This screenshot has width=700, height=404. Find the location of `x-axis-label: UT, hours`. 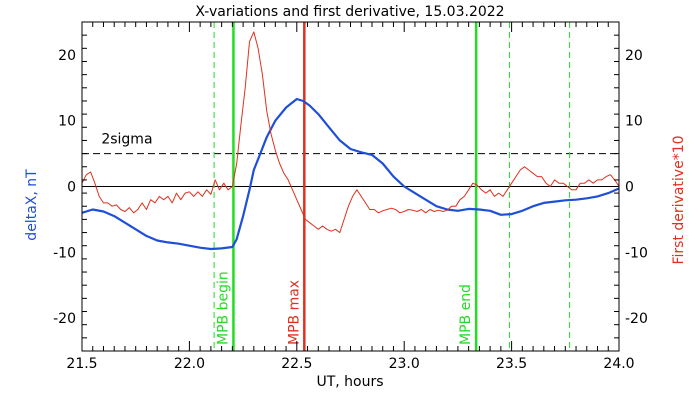

x-axis-label: UT, hours is located at coordinates (349, 382).